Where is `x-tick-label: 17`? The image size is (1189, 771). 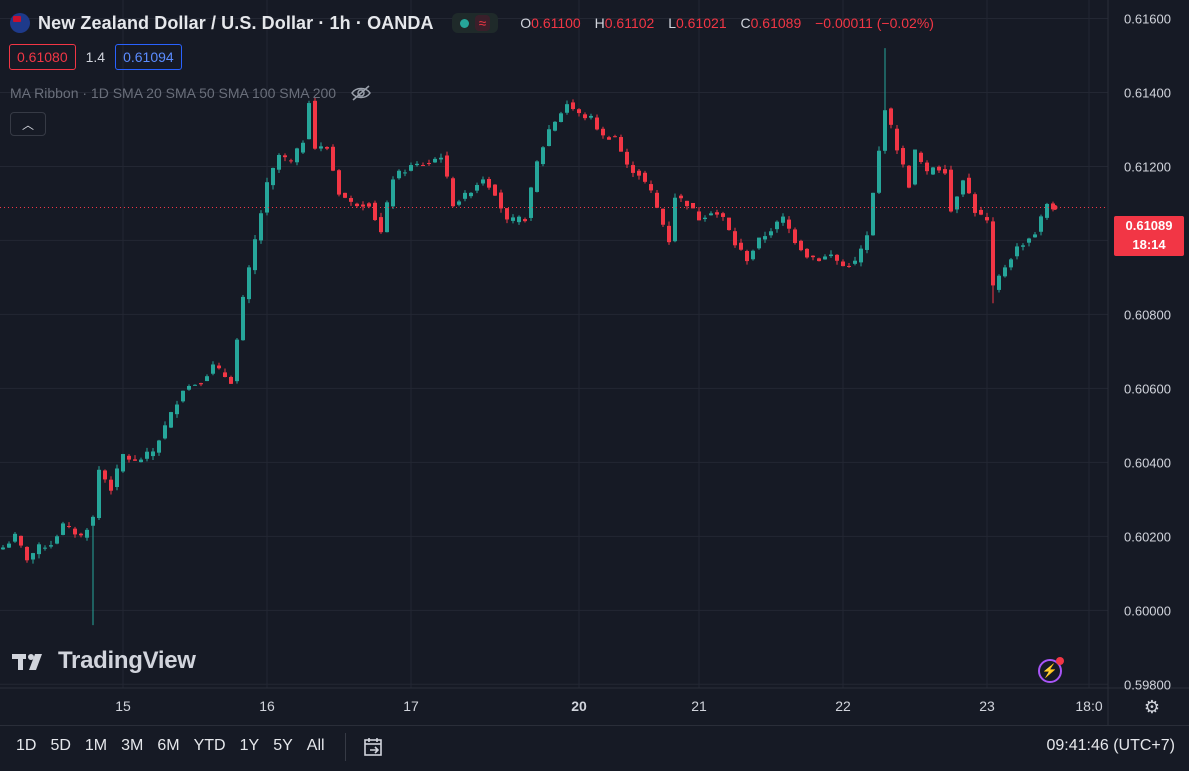 x-tick-label: 17 is located at coordinates (411, 706).